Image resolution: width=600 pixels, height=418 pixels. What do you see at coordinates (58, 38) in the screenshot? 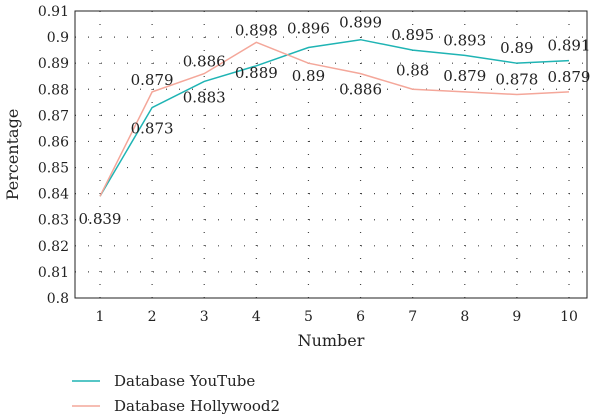
I see `y-tick-label: 0.9` at bounding box center [58, 38].